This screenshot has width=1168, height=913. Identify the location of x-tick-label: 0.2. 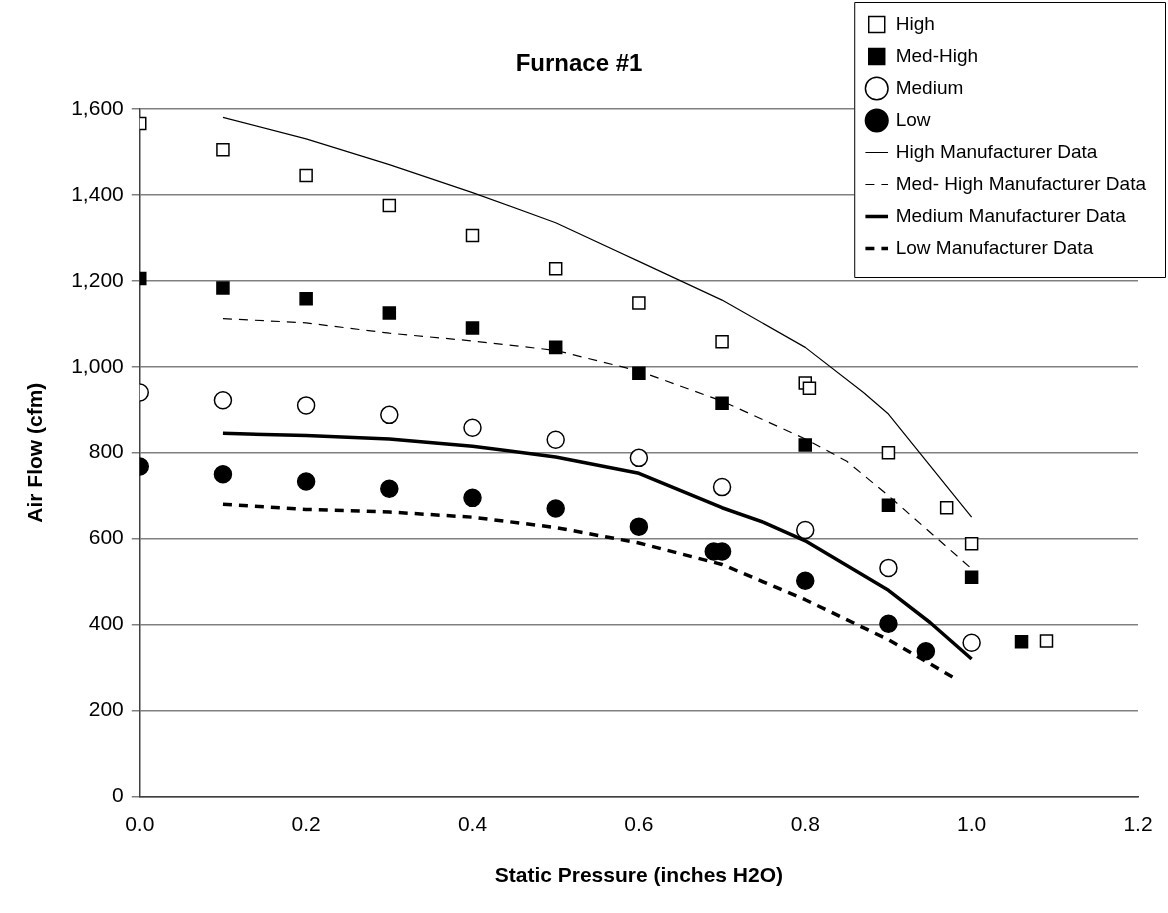
(306, 823).